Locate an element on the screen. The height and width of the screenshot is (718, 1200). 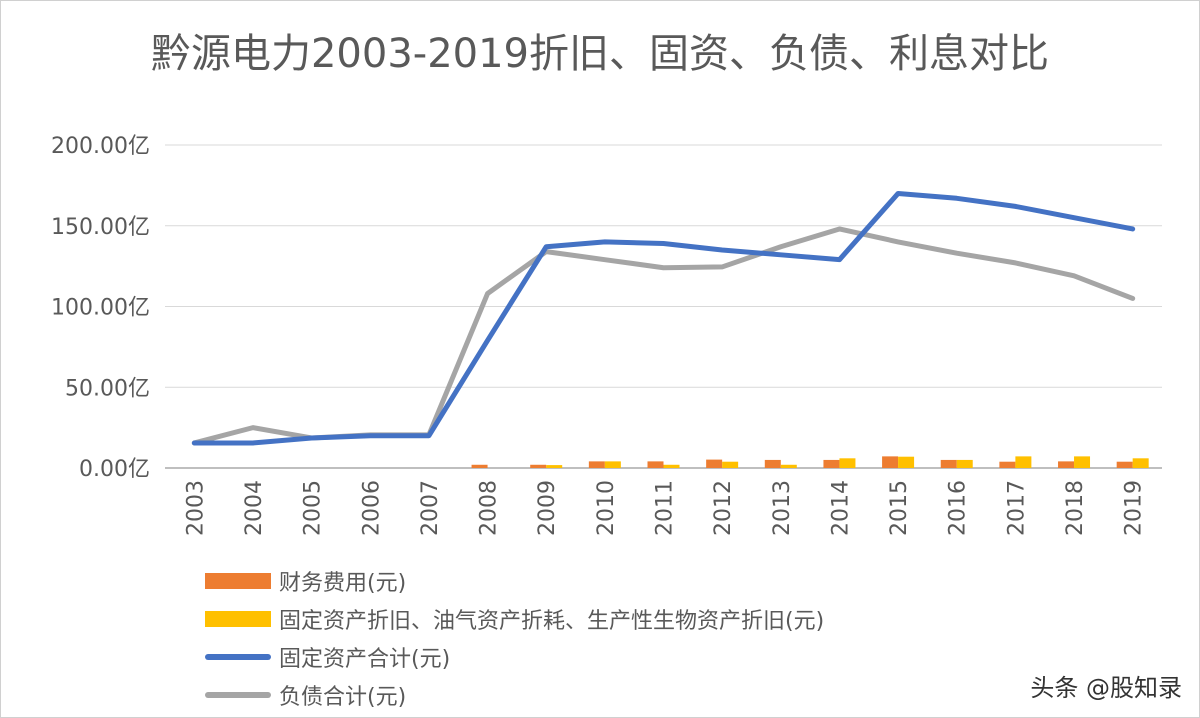
x-tick-label: 2016 is located at coordinates (958, 508).